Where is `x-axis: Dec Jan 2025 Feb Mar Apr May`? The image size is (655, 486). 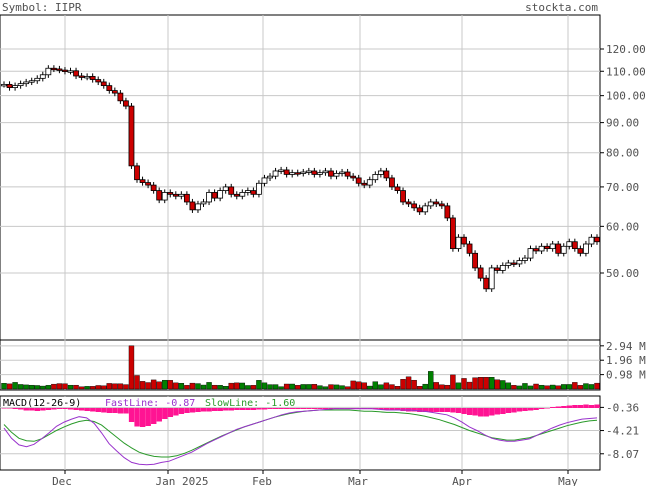
x-axis: Dec Jan 2025 Feb Mar Apr May is located at coordinates (315, 478).